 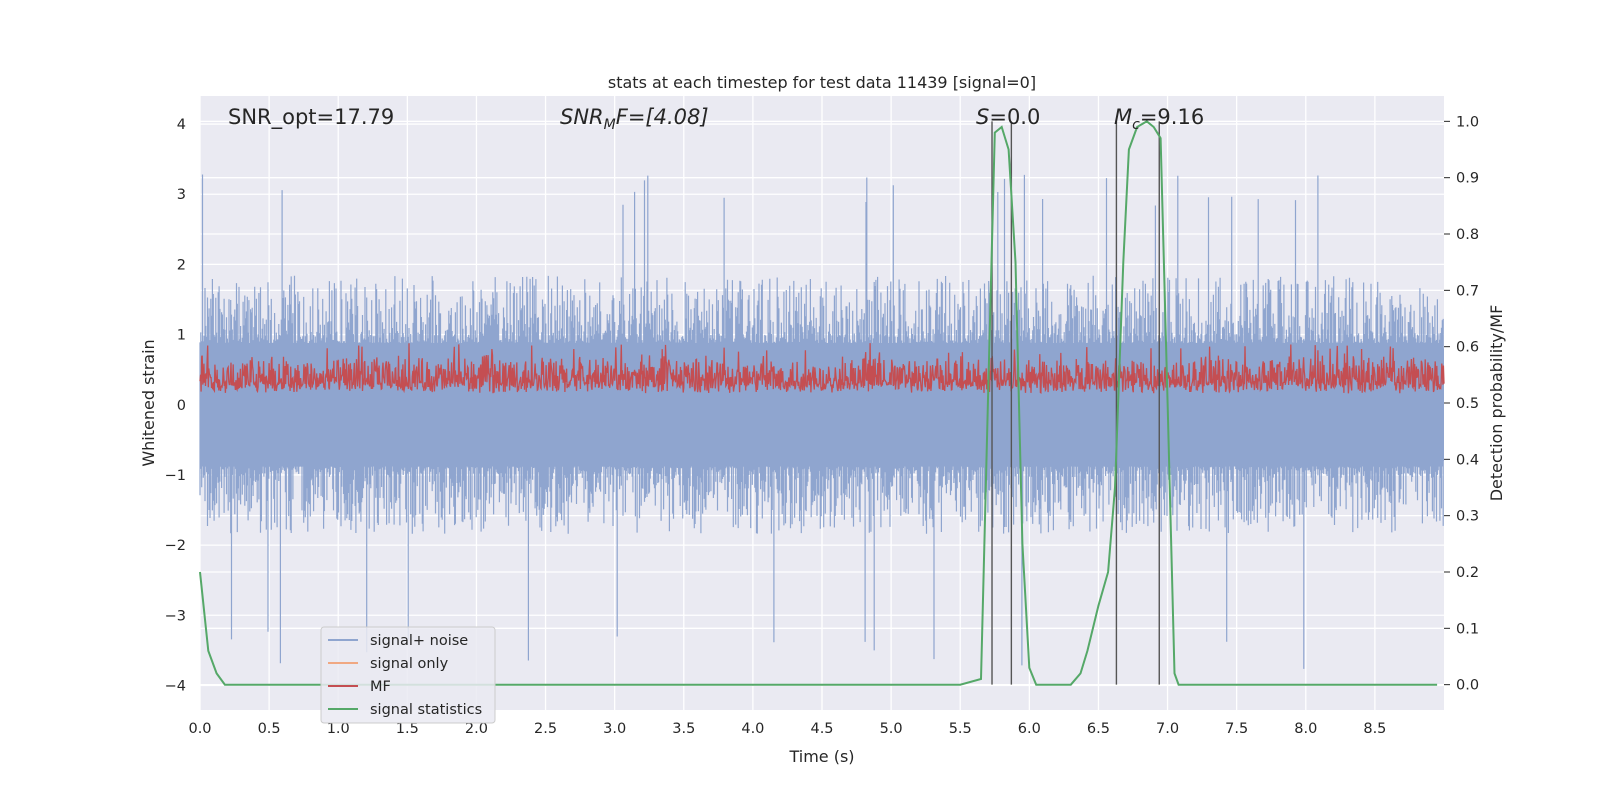 I want to click on legend-label-signal-noise: signal+ noise, so click(x=419, y=641).